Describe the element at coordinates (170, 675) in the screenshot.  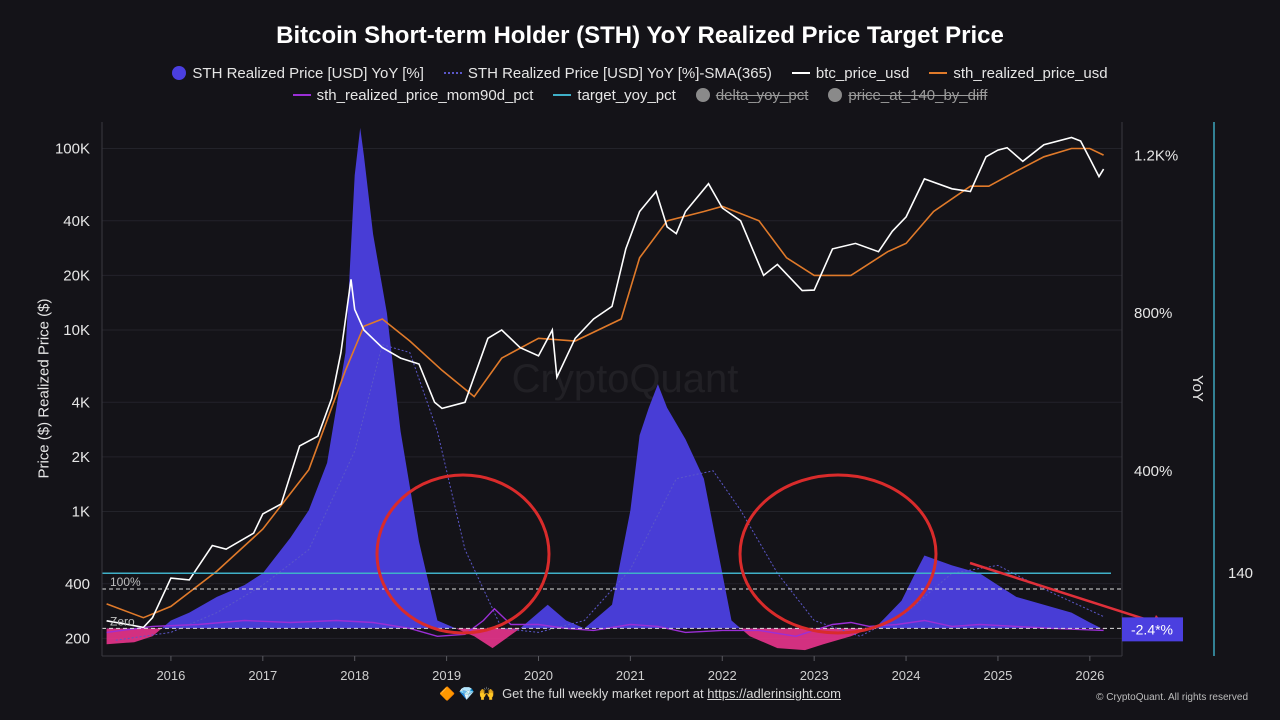
I see `x-tick-label: 2016` at that location.